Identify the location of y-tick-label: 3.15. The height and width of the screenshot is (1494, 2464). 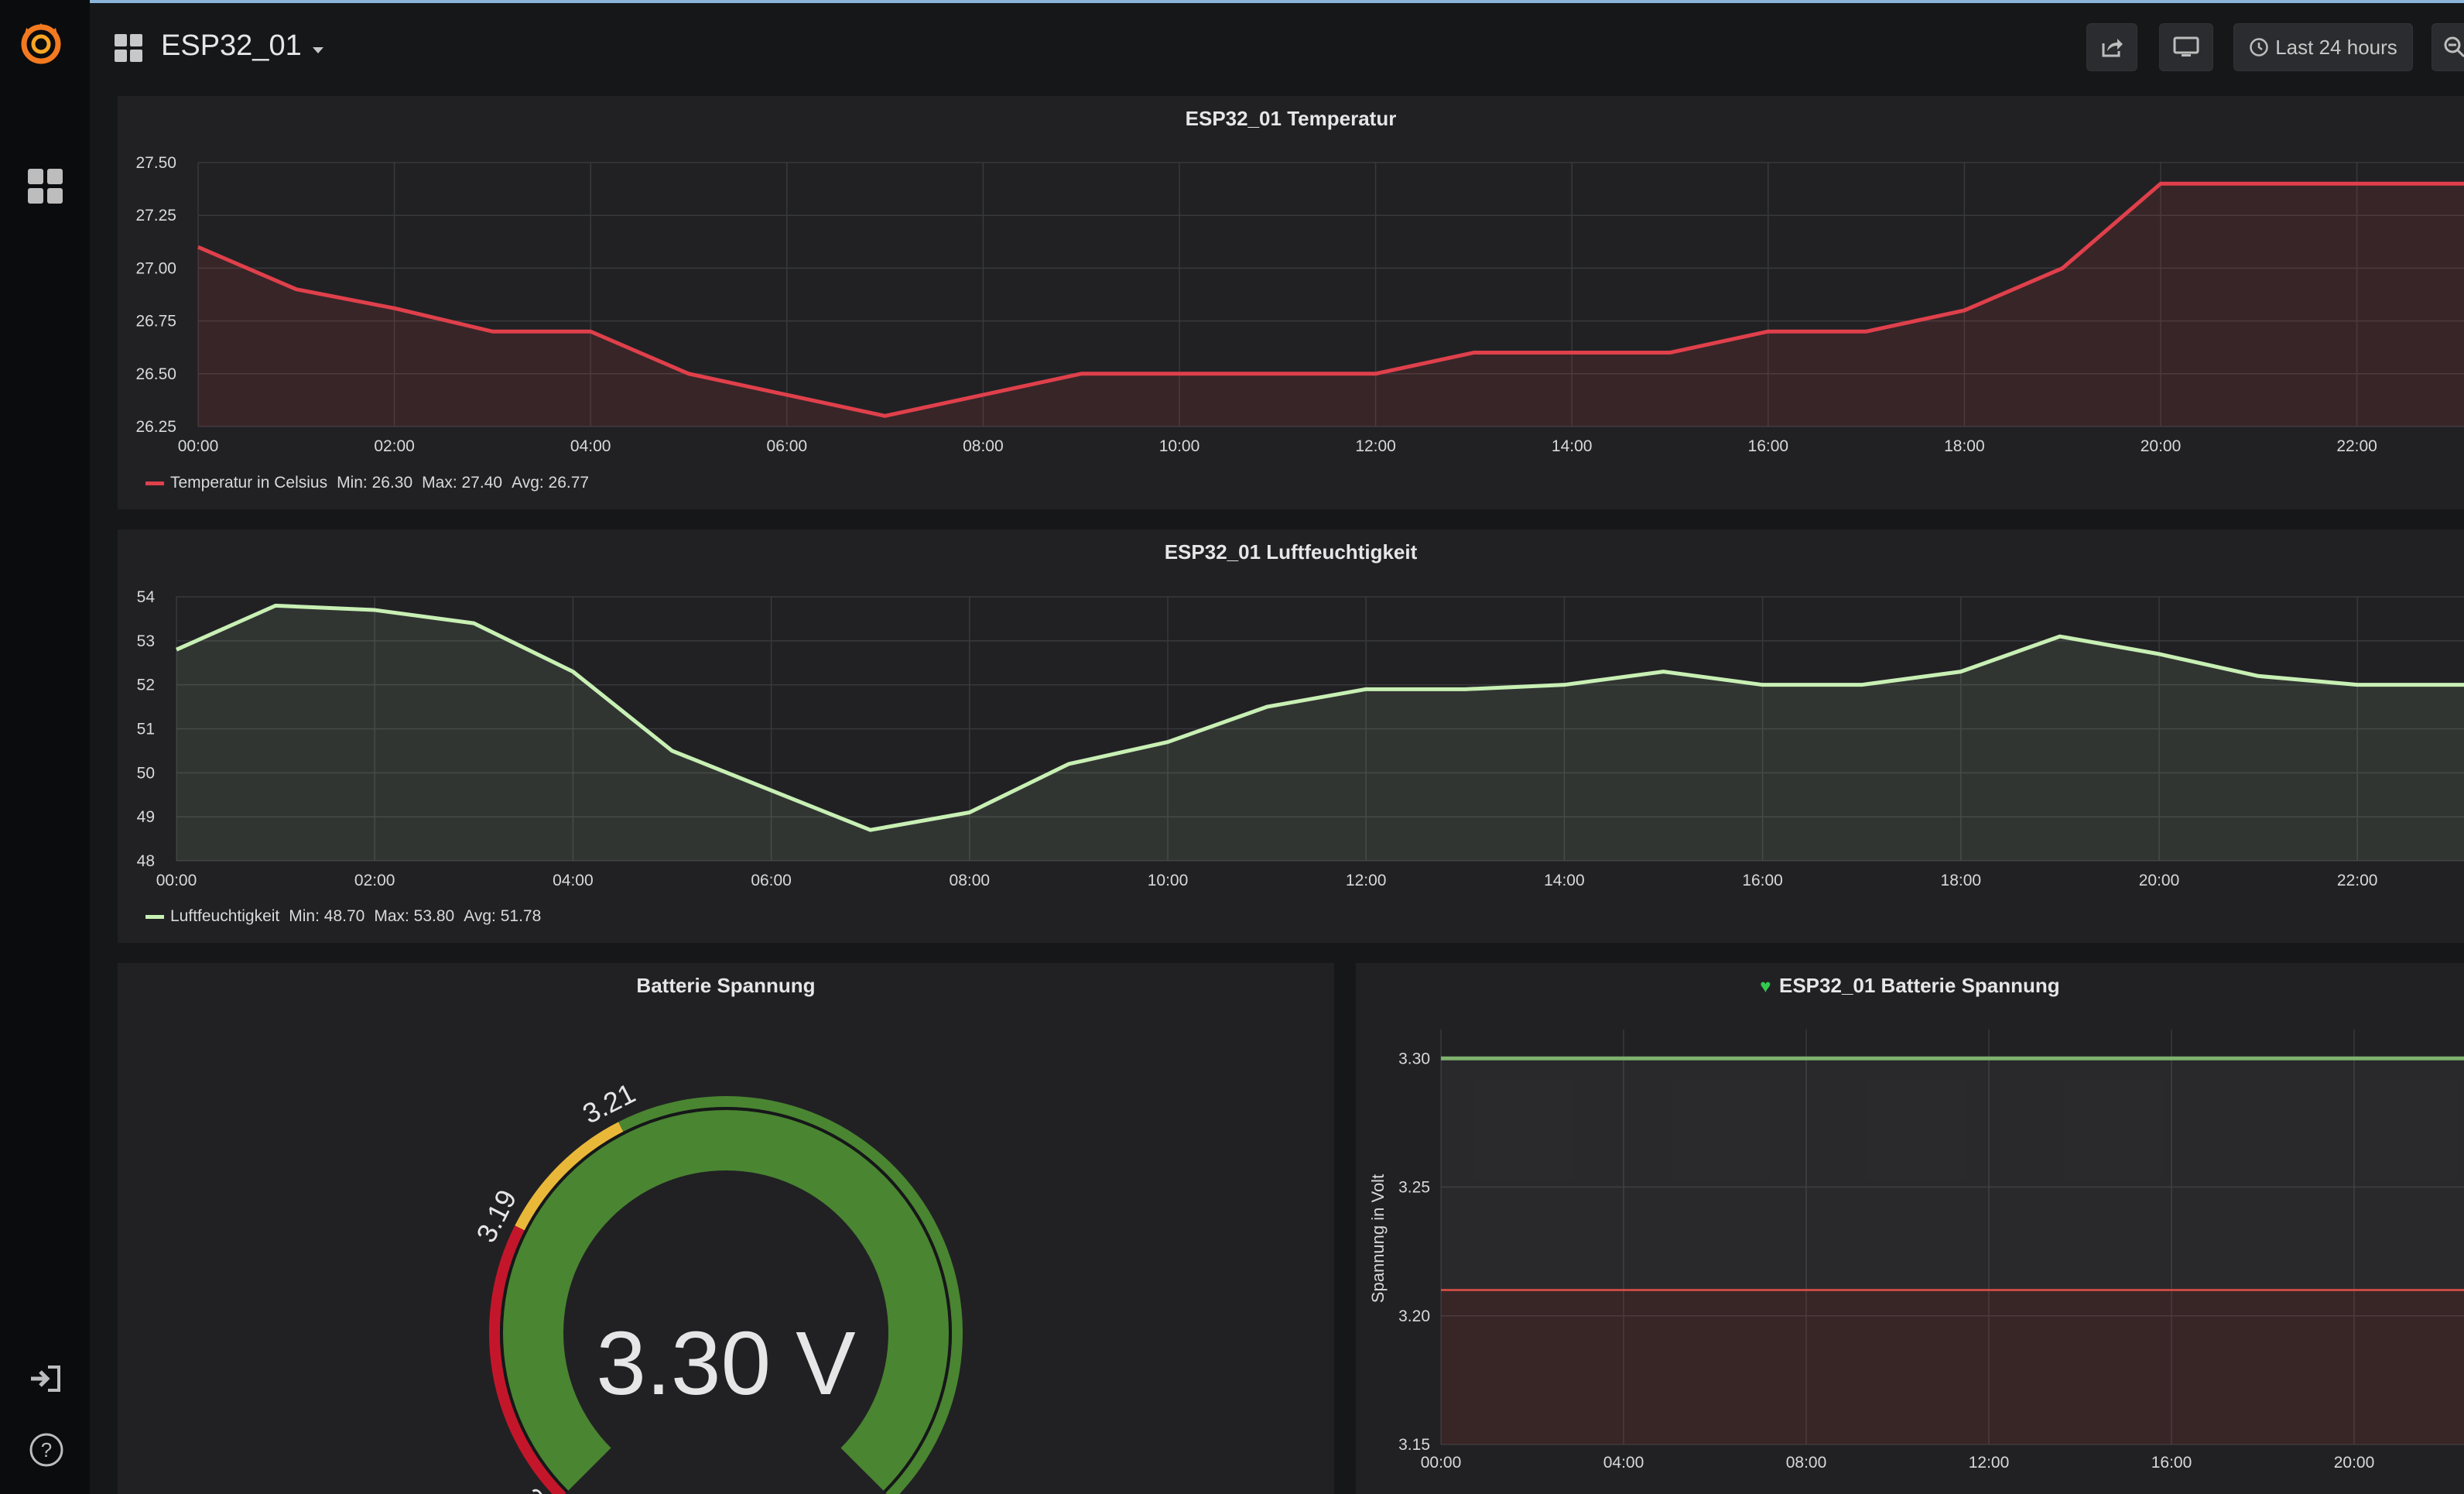
(1414, 1445).